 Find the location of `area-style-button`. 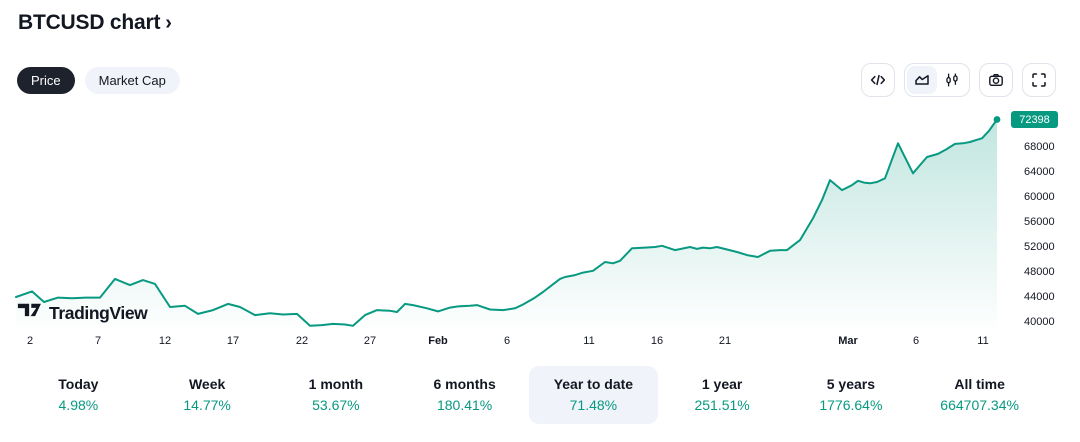

area-style-button is located at coordinates (922, 80).